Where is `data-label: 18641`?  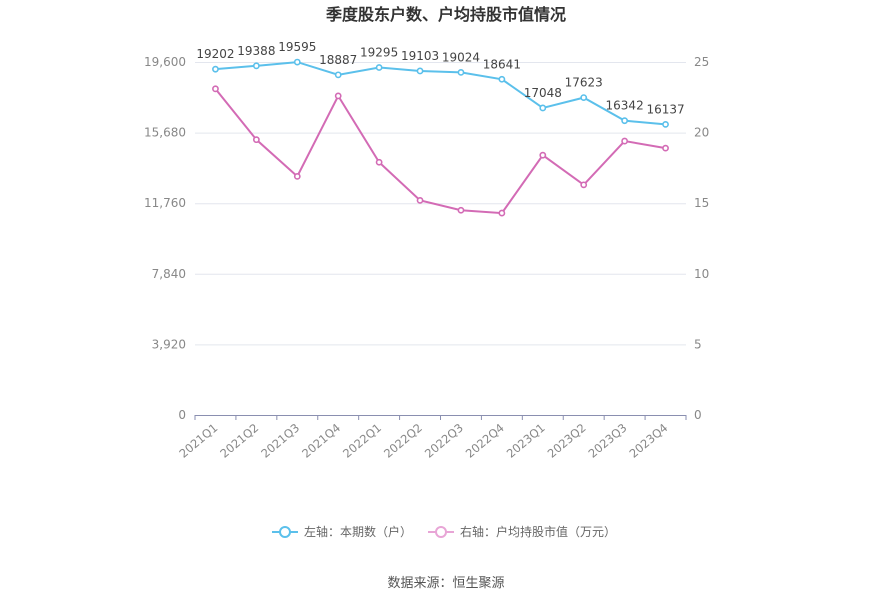 data-label: 18641 is located at coordinates (502, 64).